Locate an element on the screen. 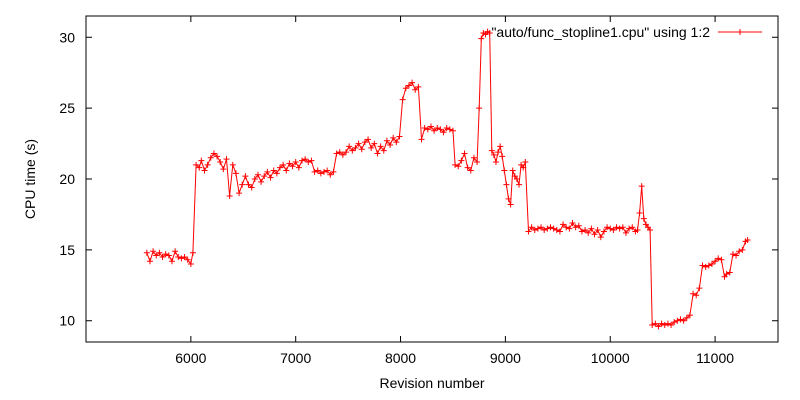 The width and height of the screenshot is (800, 400). y-tick-label: 15 is located at coordinates (67, 250).